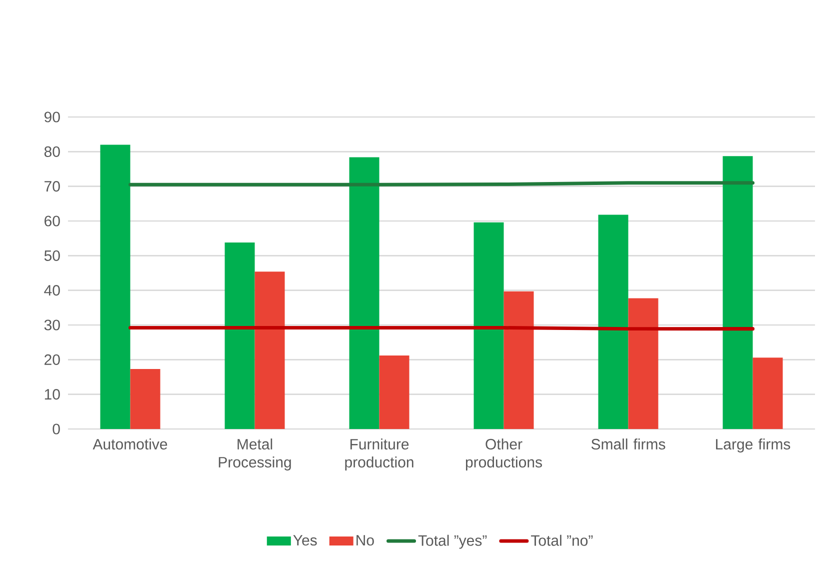 Image resolution: width=829 pixels, height=562 pixels. What do you see at coordinates (130, 444) in the screenshot?
I see `x-tick-label: Automotive` at bounding box center [130, 444].